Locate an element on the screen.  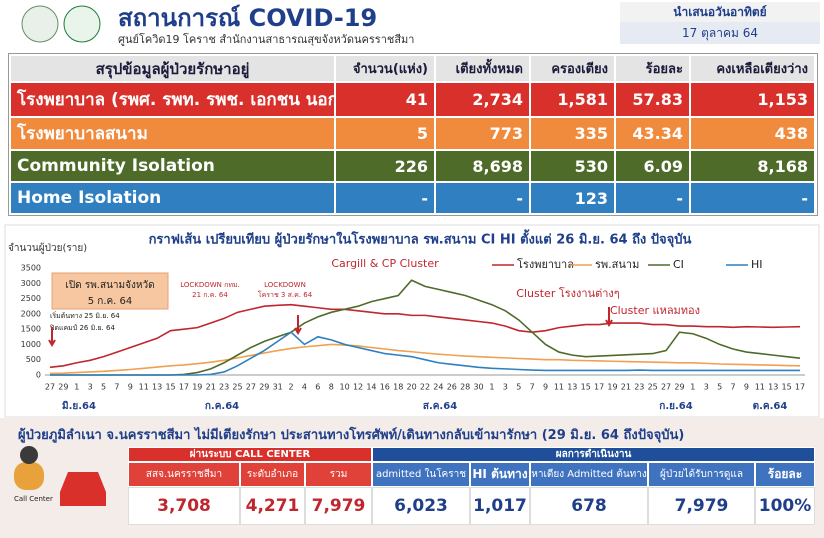
arrow is located at coordinates (52, 337).